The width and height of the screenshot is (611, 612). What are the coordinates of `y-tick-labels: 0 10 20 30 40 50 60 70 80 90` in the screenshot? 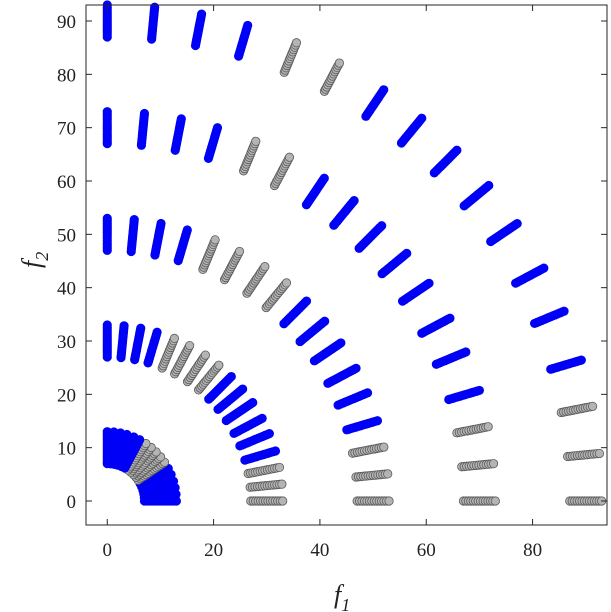 It's located at (66, 262).